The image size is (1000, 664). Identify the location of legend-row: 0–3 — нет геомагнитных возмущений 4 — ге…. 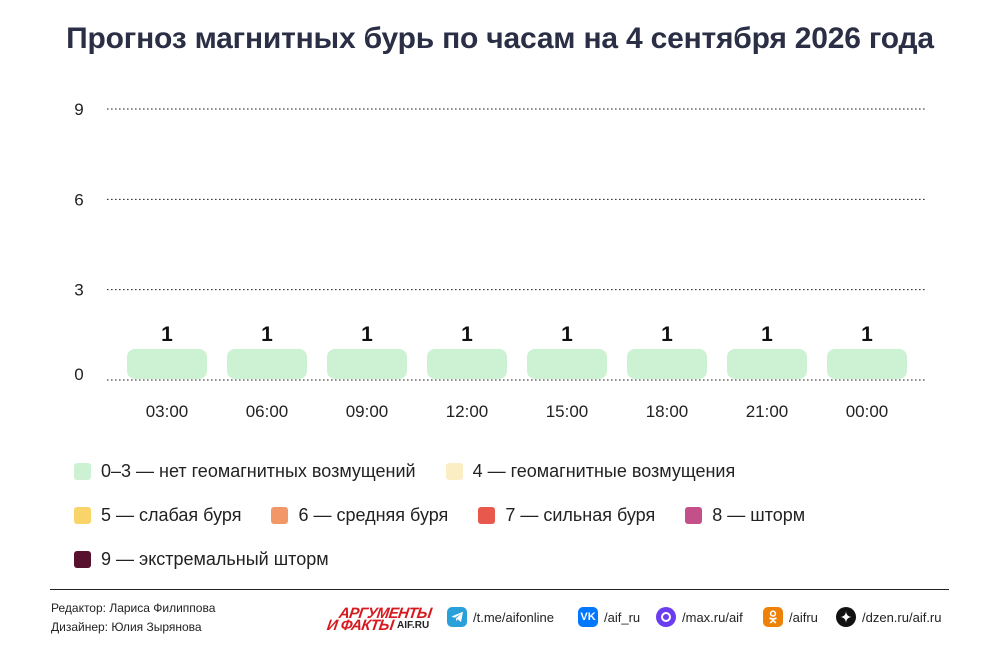
(514, 471).